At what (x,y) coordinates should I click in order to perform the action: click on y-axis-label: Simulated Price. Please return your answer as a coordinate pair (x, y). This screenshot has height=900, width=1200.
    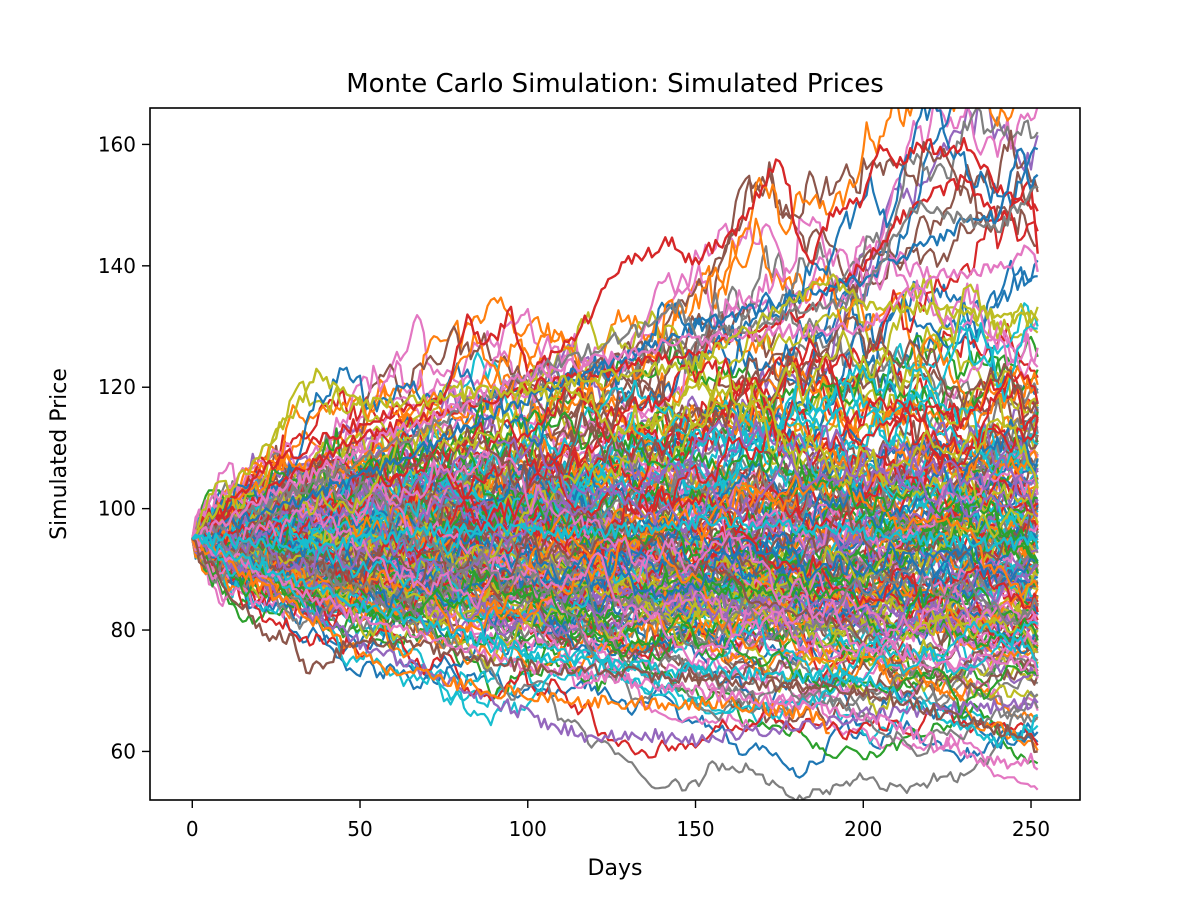
    Looking at the image, I should click on (59, 454).